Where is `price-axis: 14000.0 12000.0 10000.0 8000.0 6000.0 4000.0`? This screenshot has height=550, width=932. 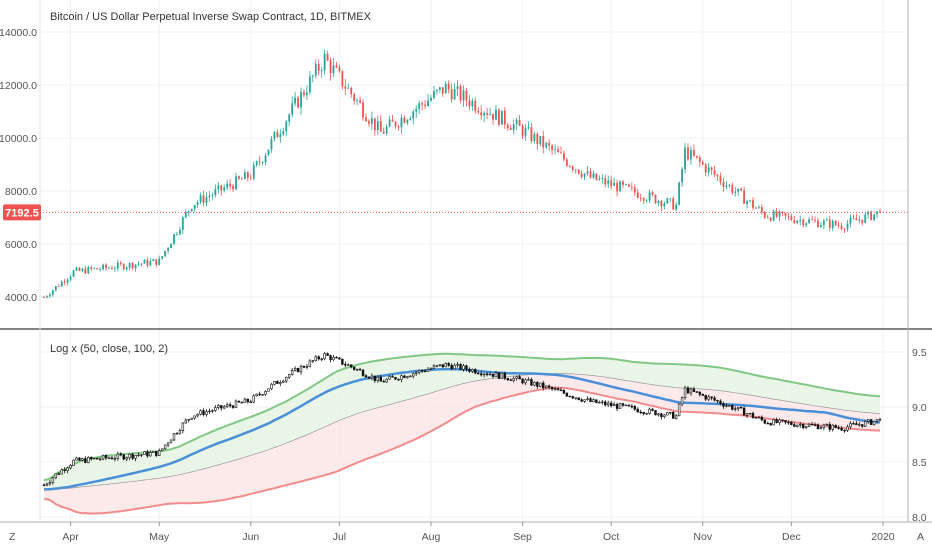 price-axis: 14000.0 12000.0 10000.0 8000.0 6000.0 4000.0 is located at coordinates (18, 165).